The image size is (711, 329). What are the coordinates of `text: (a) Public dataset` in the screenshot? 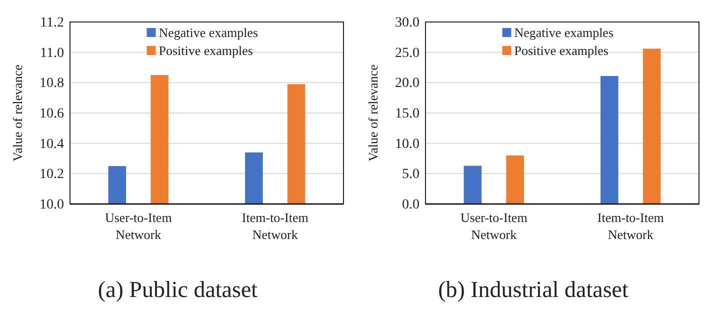 It's located at (178, 289).